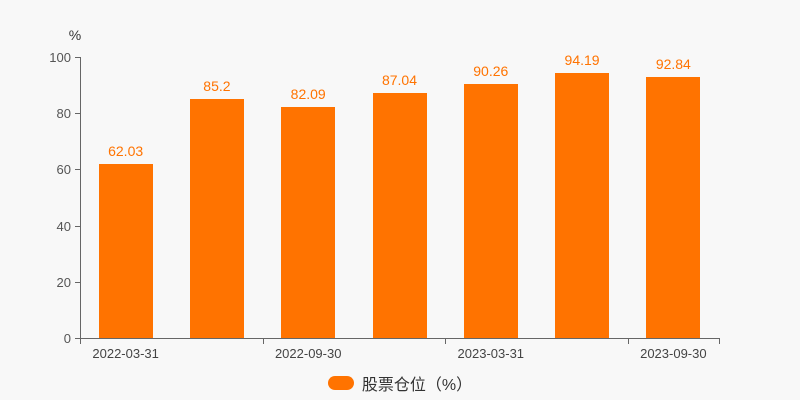  I want to click on y-axis-tick-label: 100, so click(60, 57).